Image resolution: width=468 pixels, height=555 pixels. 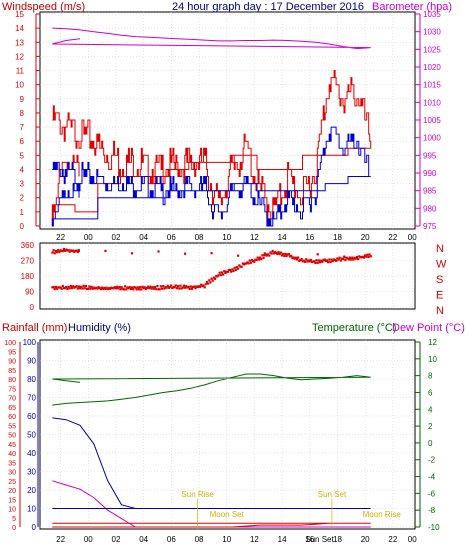 I want to click on wind-tick-label: 14, so click(x=19, y=28).